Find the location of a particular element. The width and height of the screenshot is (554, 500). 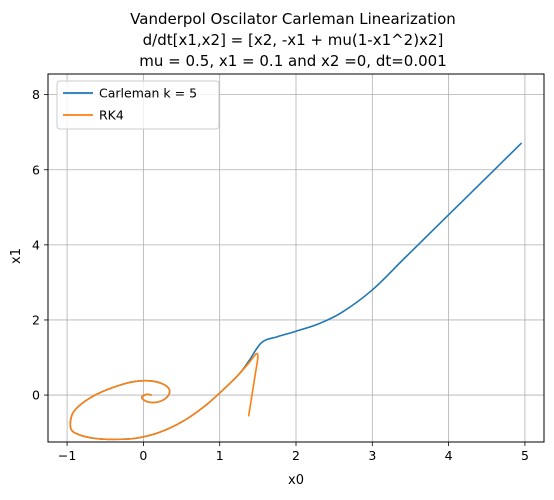

y-axis-label: x1 is located at coordinates (16, 256).